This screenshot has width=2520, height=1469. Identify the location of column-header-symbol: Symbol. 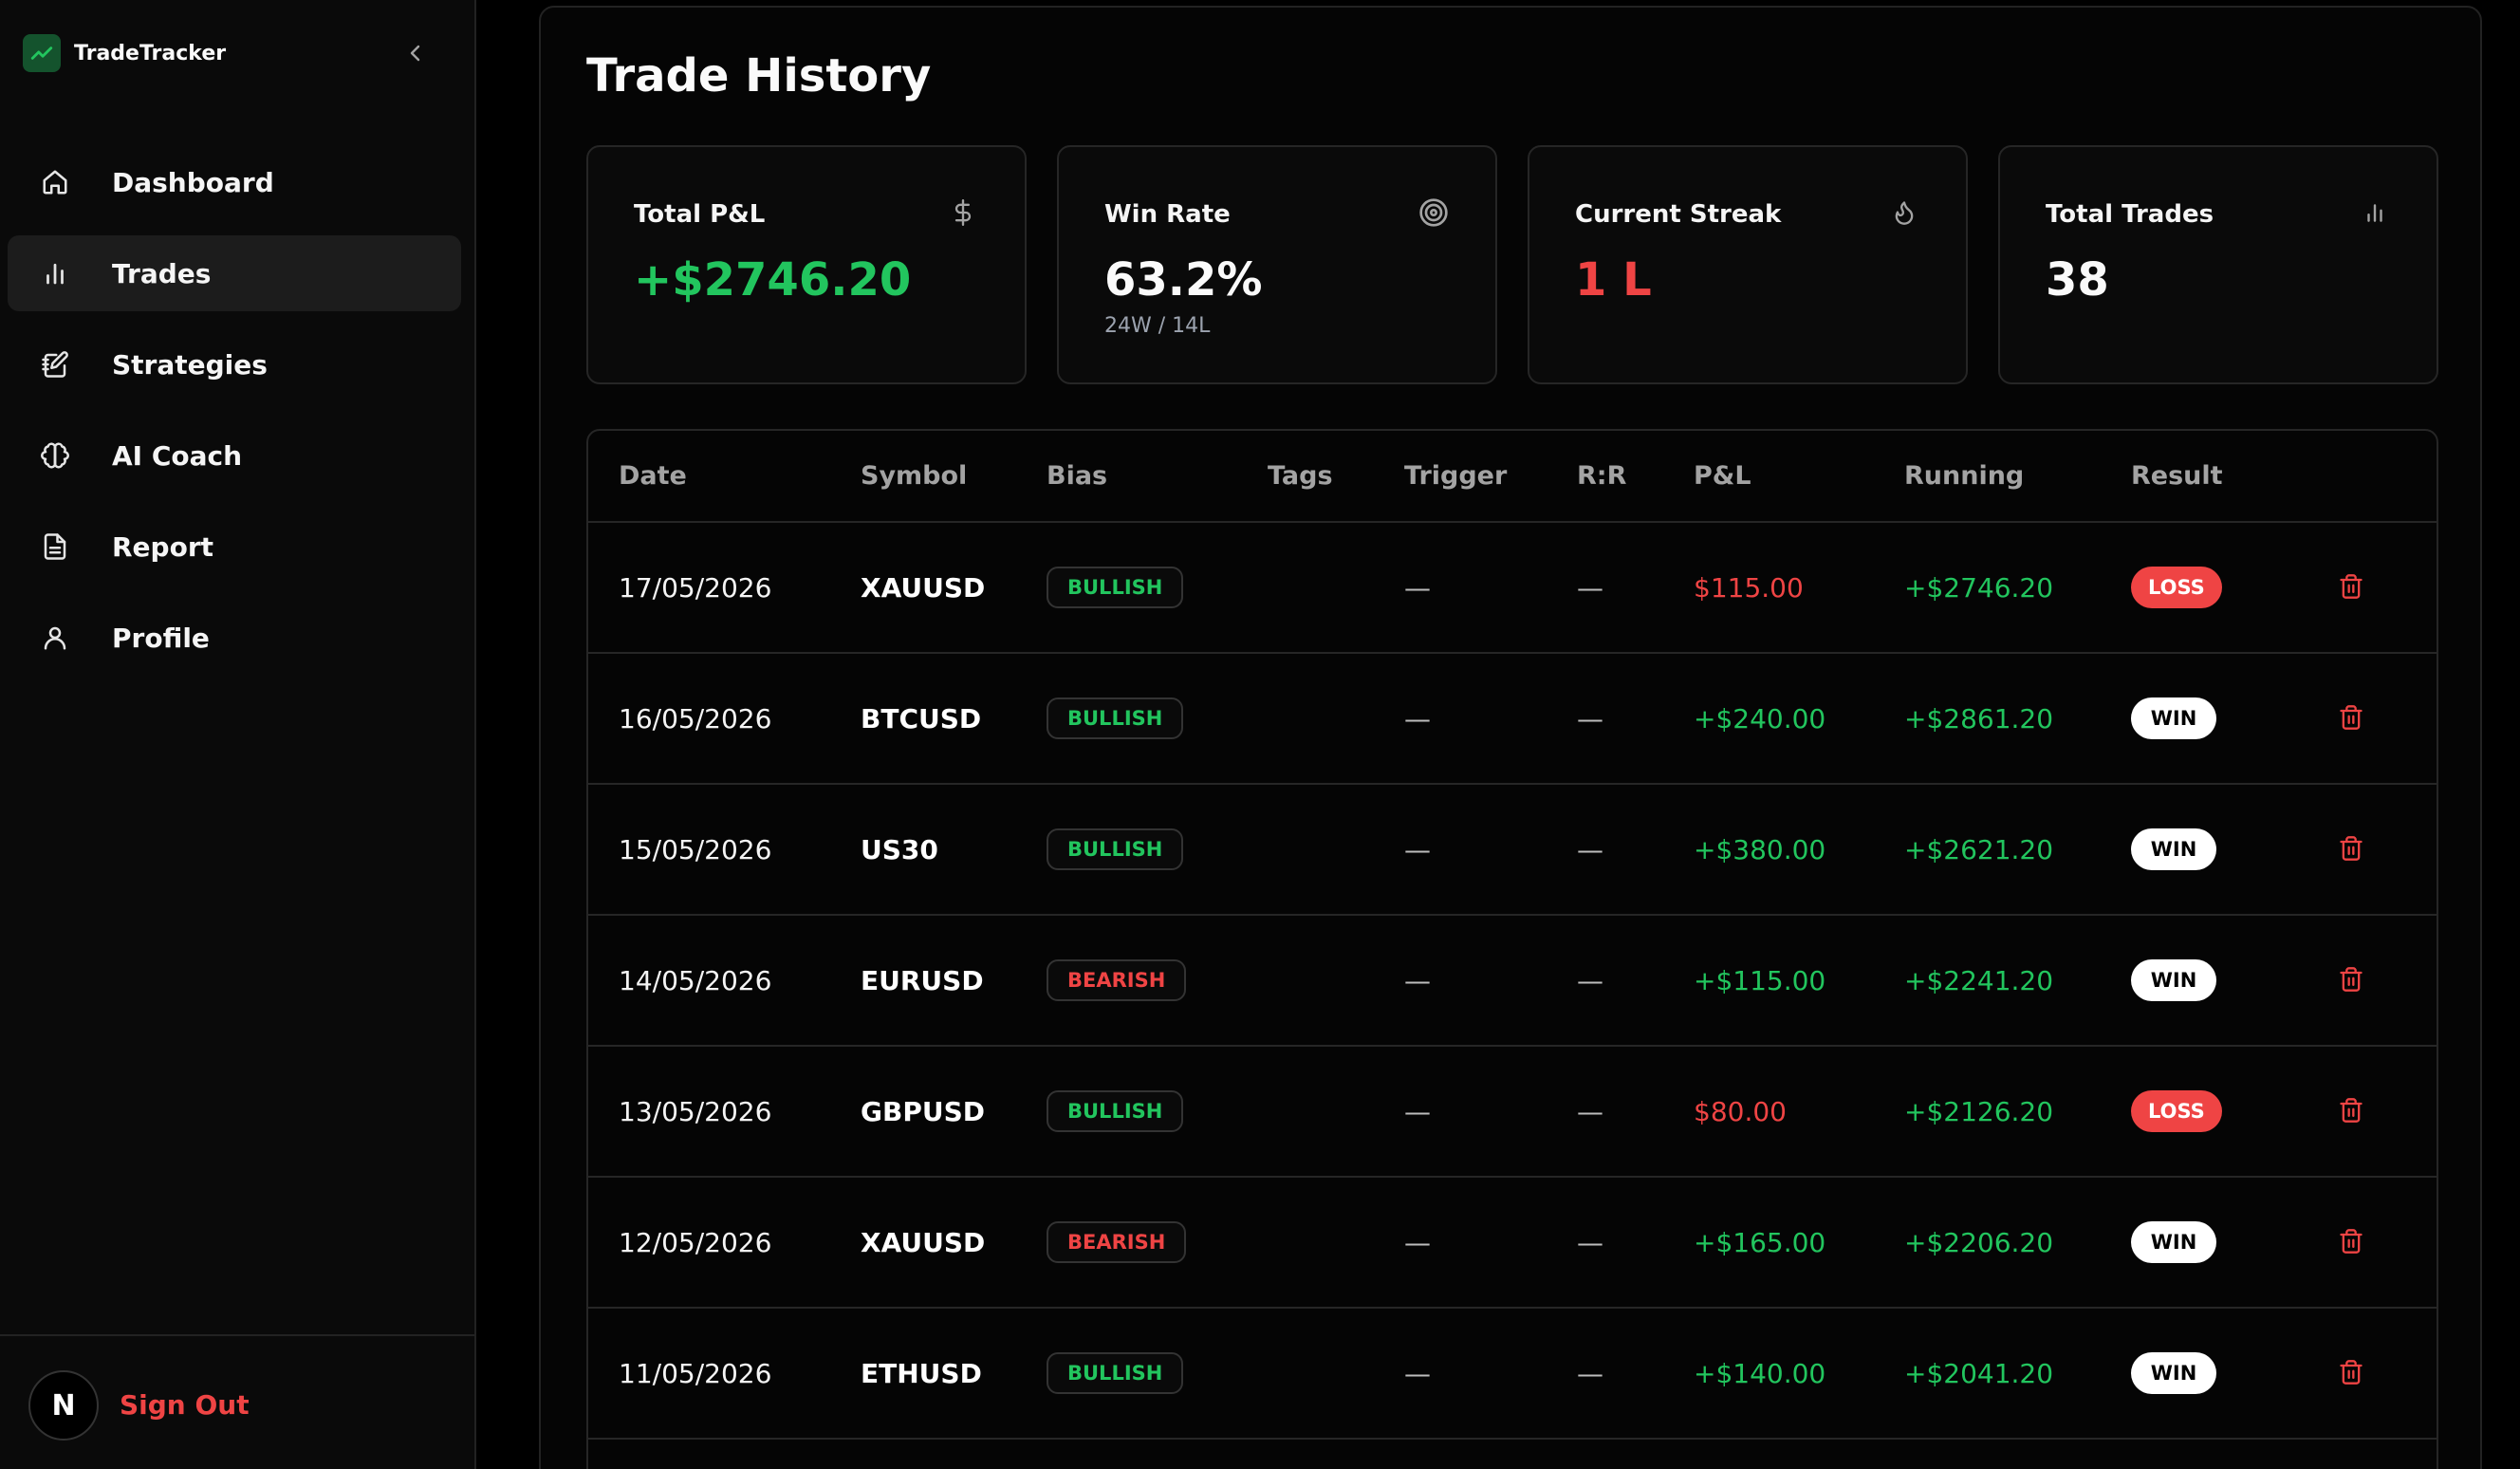
(923, 477).